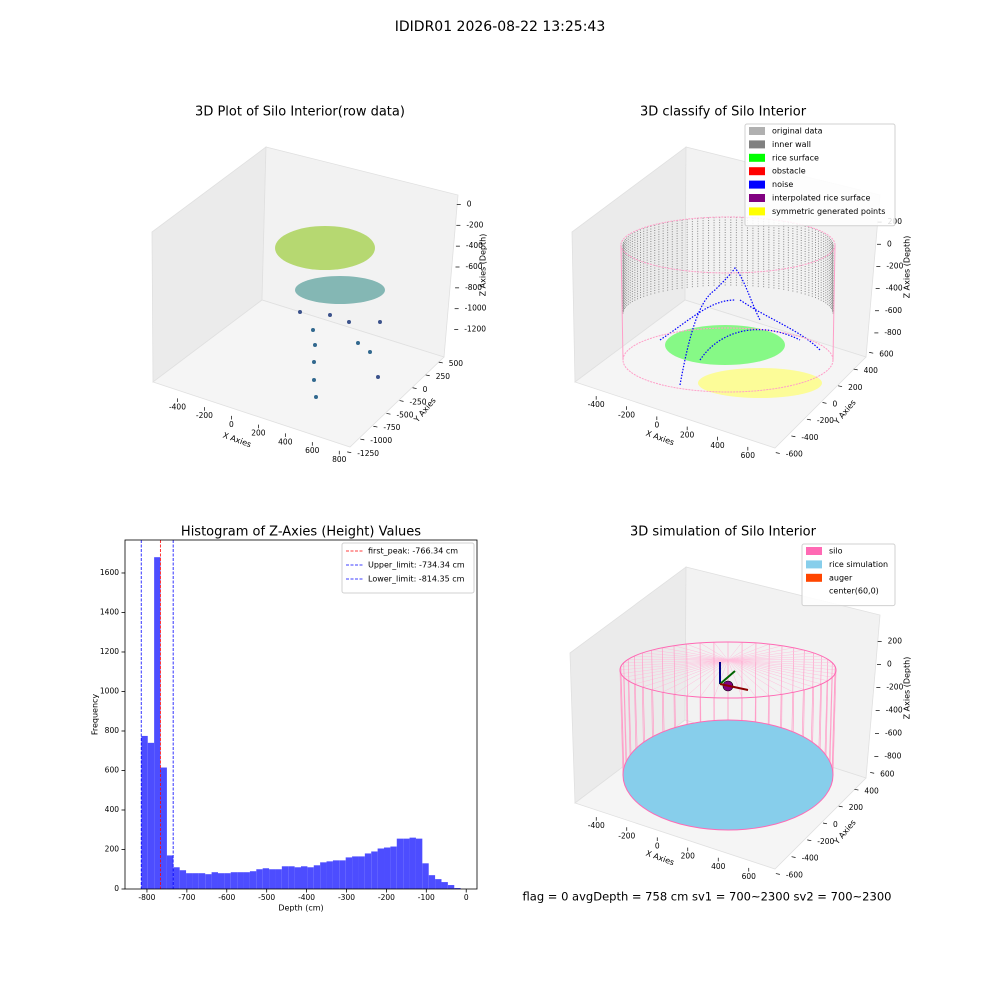  Describe the element at coordinates (791, 144) in the screenshot. I see `legend-label: inner wall` at that location.